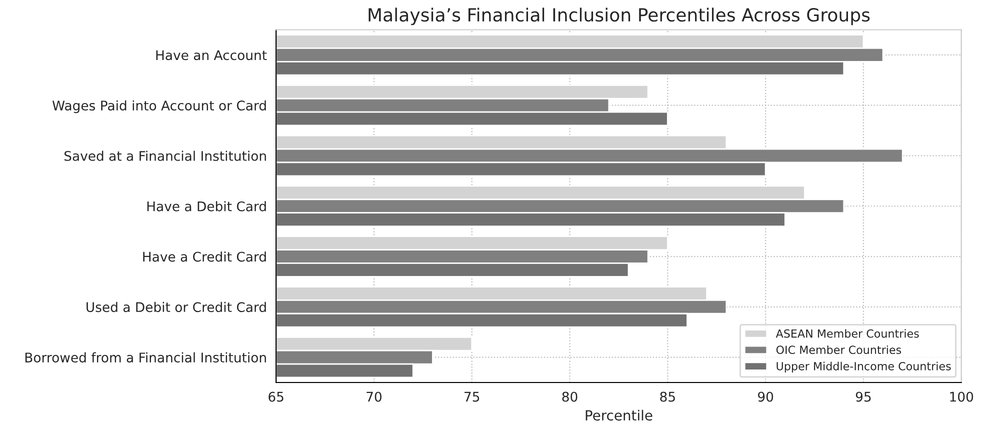 This screenshot has height=425, width=986. Describe the element at coordinates (570, 397) in the screenshot. I see `x-tick-label: 80` at that location.